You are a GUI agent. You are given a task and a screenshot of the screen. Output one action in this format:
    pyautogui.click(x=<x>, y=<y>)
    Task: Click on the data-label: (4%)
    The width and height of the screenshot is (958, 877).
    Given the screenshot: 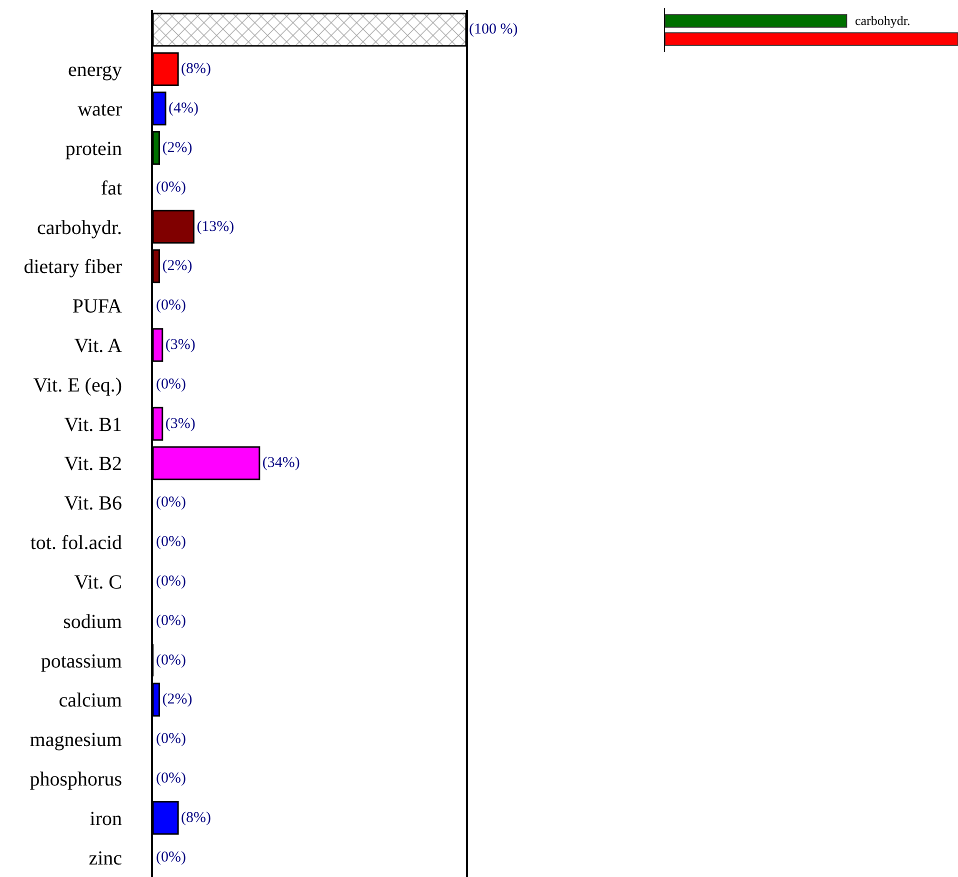 What is the action you would take?
    pyautogui.click(x=183, y=108)
    